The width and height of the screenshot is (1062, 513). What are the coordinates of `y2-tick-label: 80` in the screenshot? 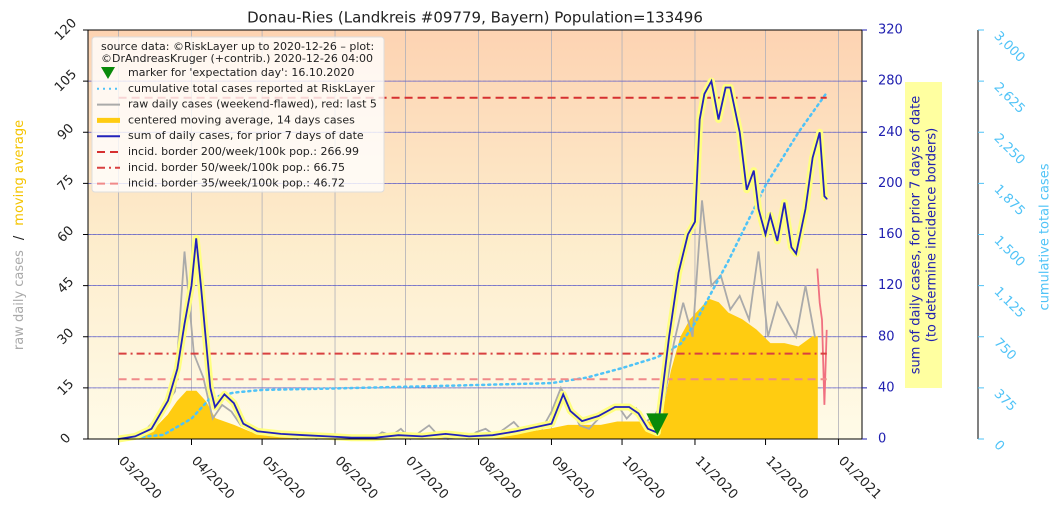 It's located at (886, 336).